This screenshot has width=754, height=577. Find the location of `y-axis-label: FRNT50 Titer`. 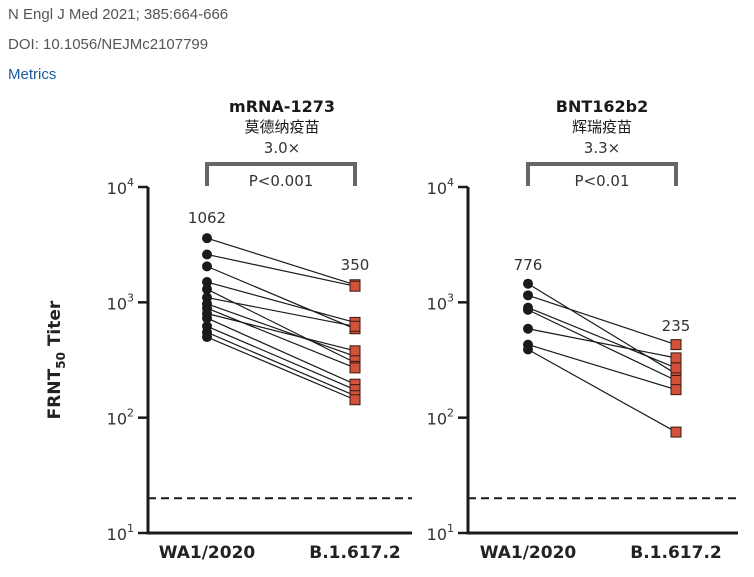

y-axis-label: FRNT50 Titer is located at coordinates (56, 359).